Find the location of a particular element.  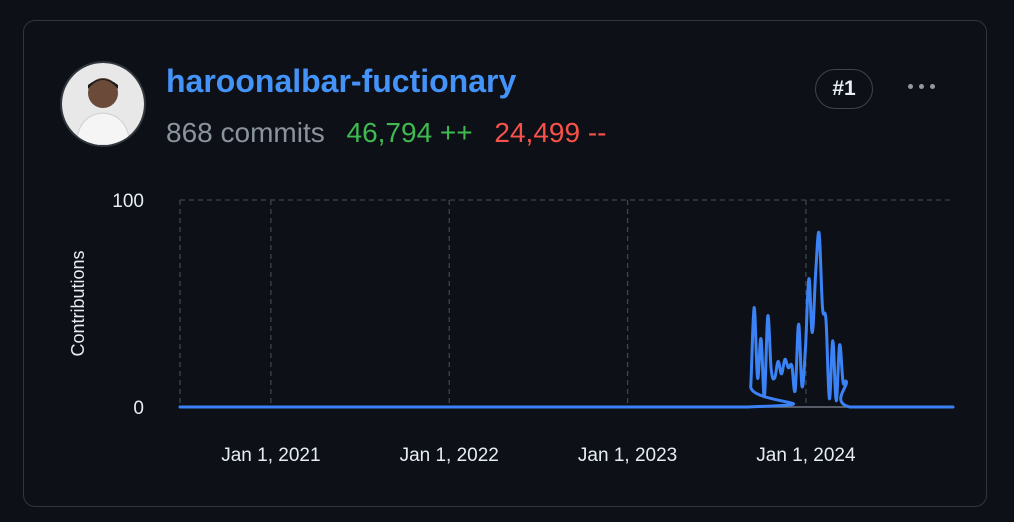

avatar-image is located at coordinates (103, 104).